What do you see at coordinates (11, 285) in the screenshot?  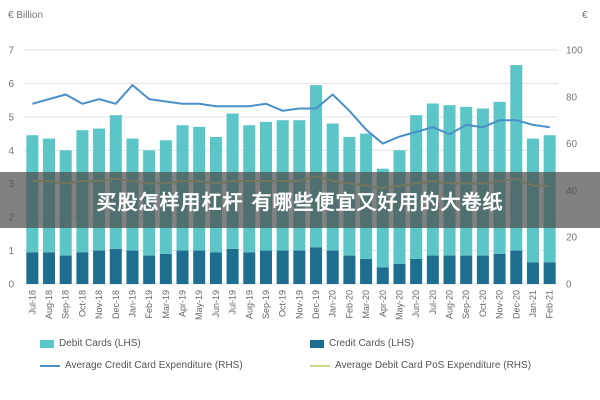 I see `y-left-tick-label: 0` at bounding box center [11, 285].